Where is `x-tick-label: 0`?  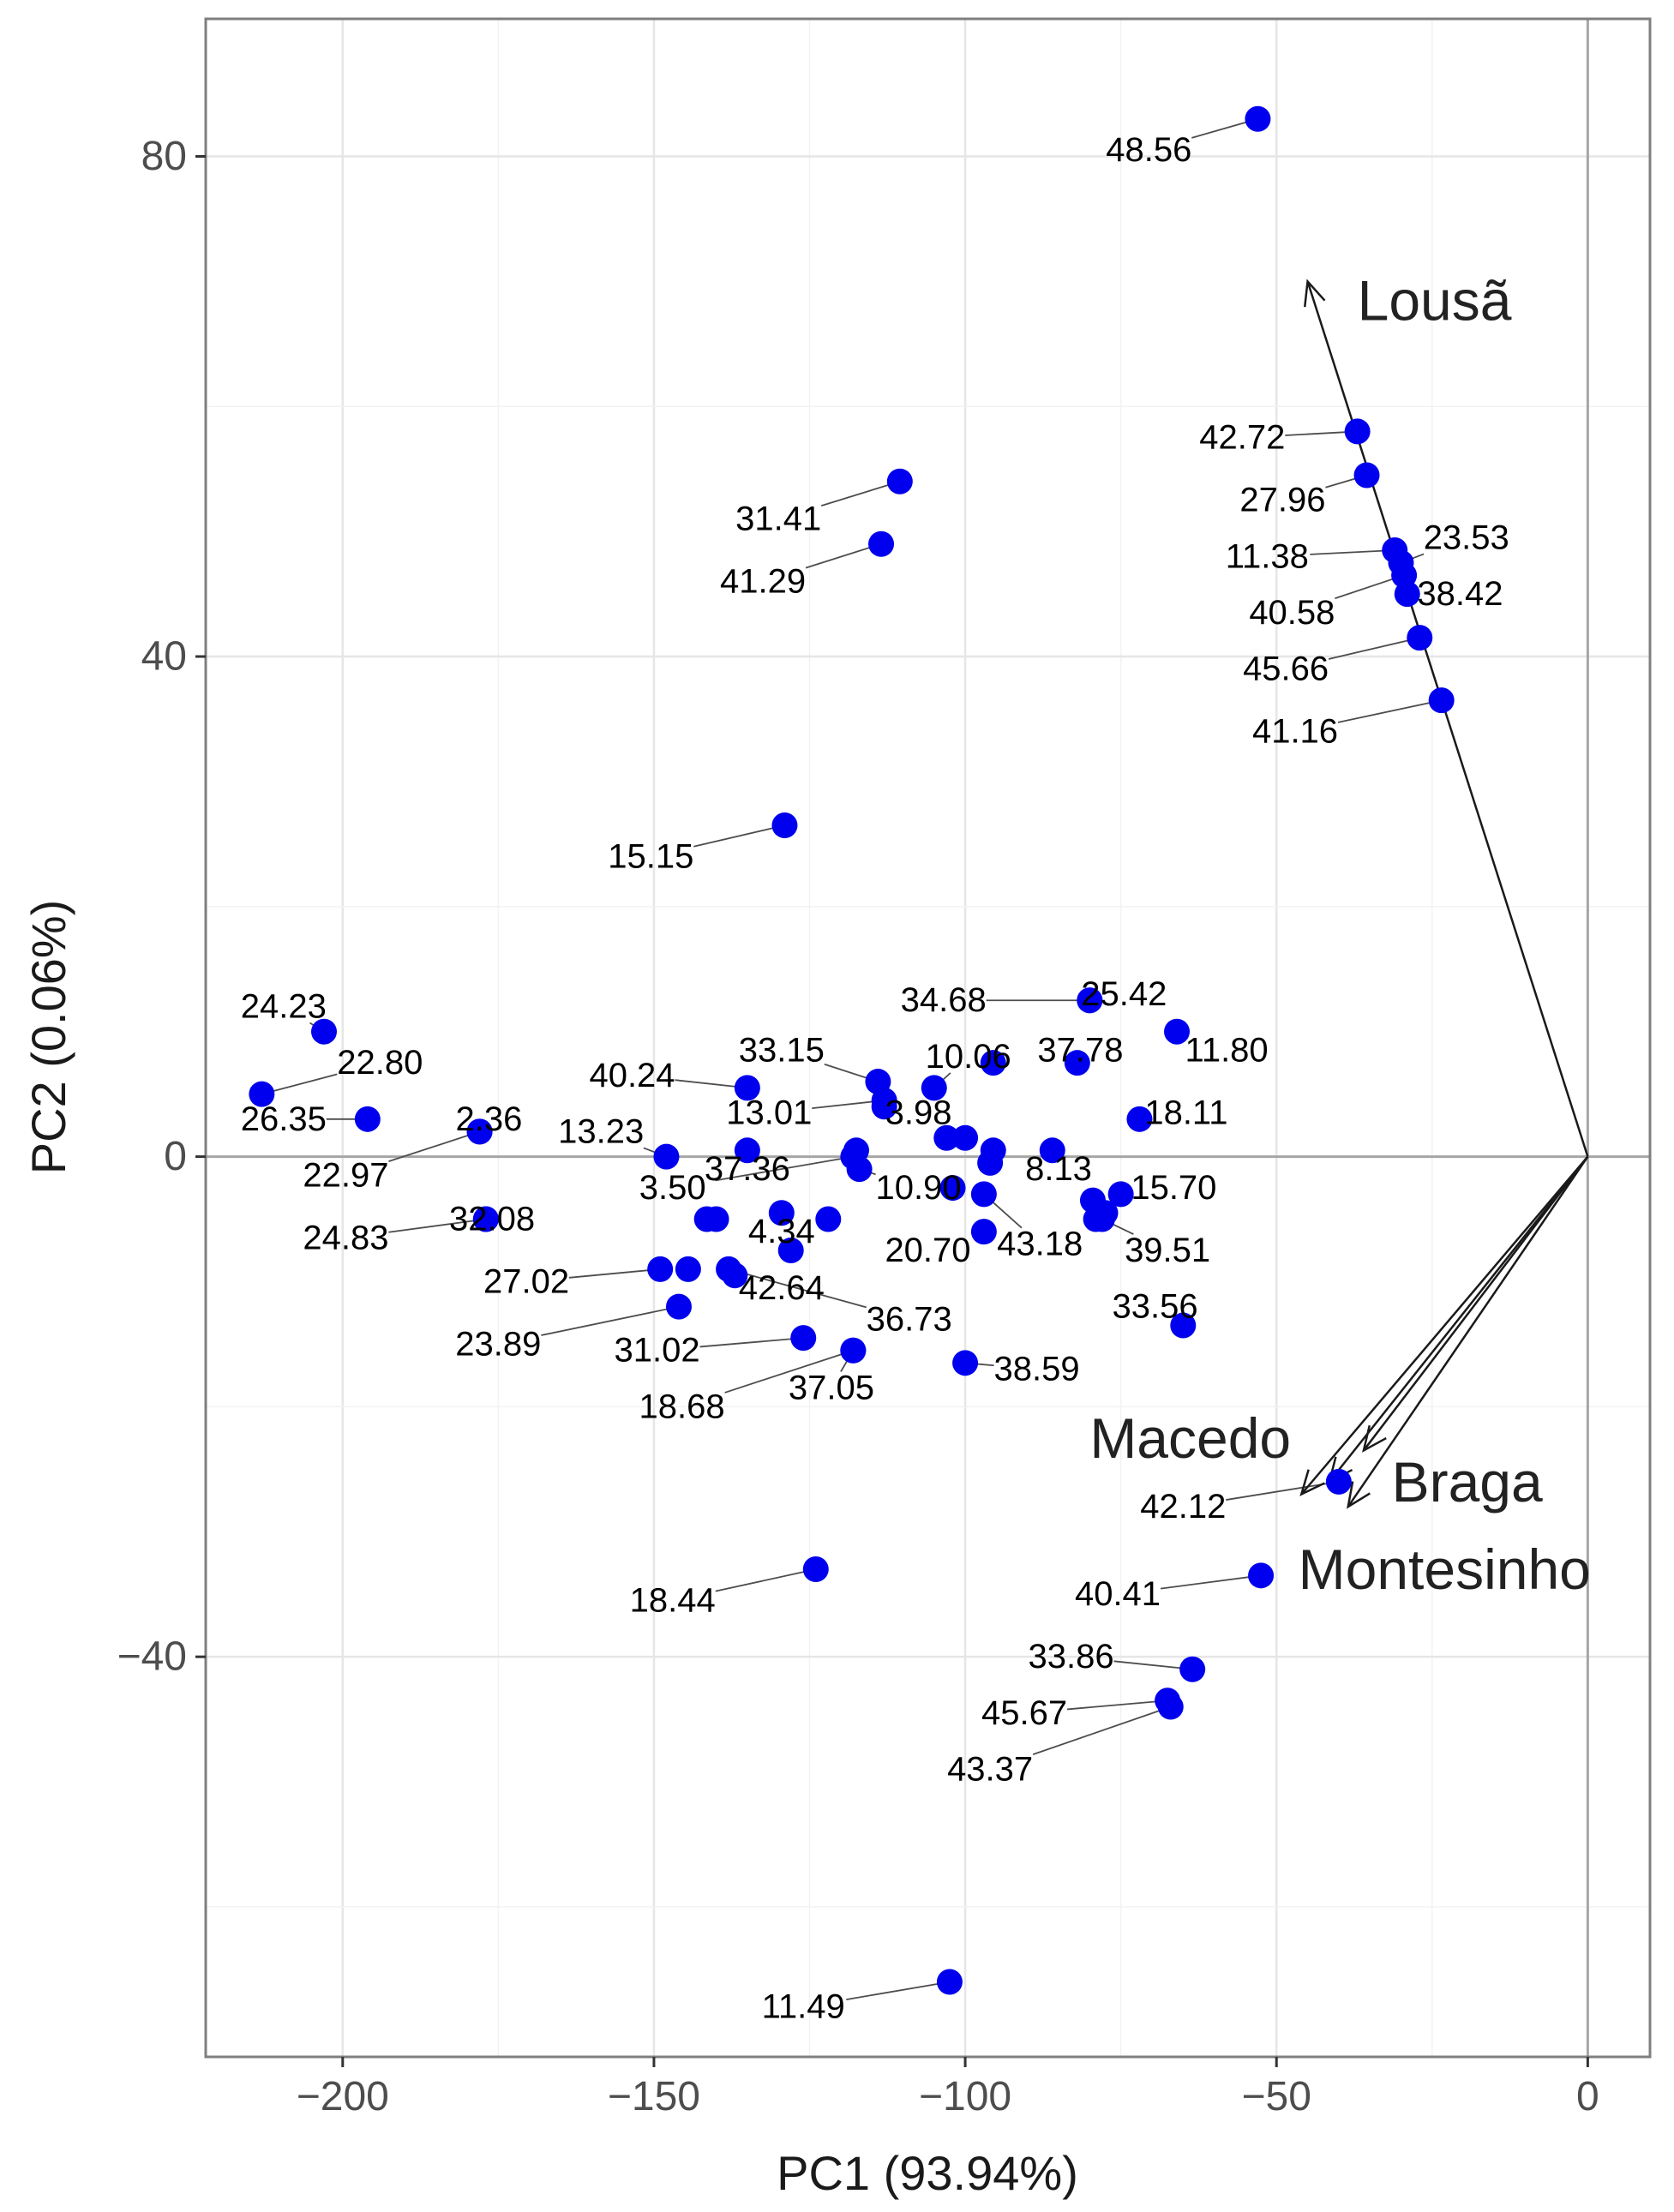 x-tick-label: 0 is located at coordinates (1587, 2097).